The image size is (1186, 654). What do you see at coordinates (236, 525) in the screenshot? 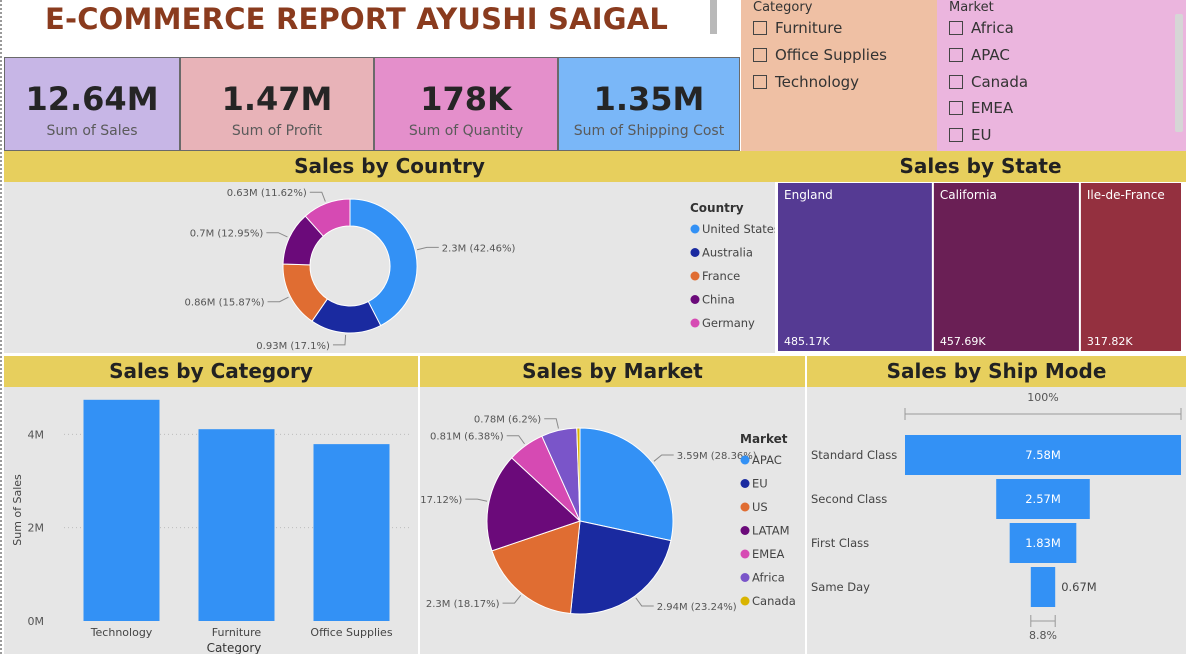
I see `bar-furniture` at bounding box center [236, 525].